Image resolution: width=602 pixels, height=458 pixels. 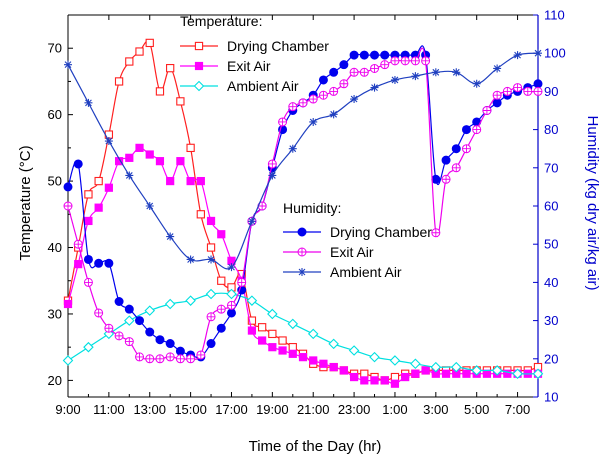 What do you see at coordinates (551, 91) in the screenshot?
I see `y-right-tick-label: 90` at bounding box center [551, 91].